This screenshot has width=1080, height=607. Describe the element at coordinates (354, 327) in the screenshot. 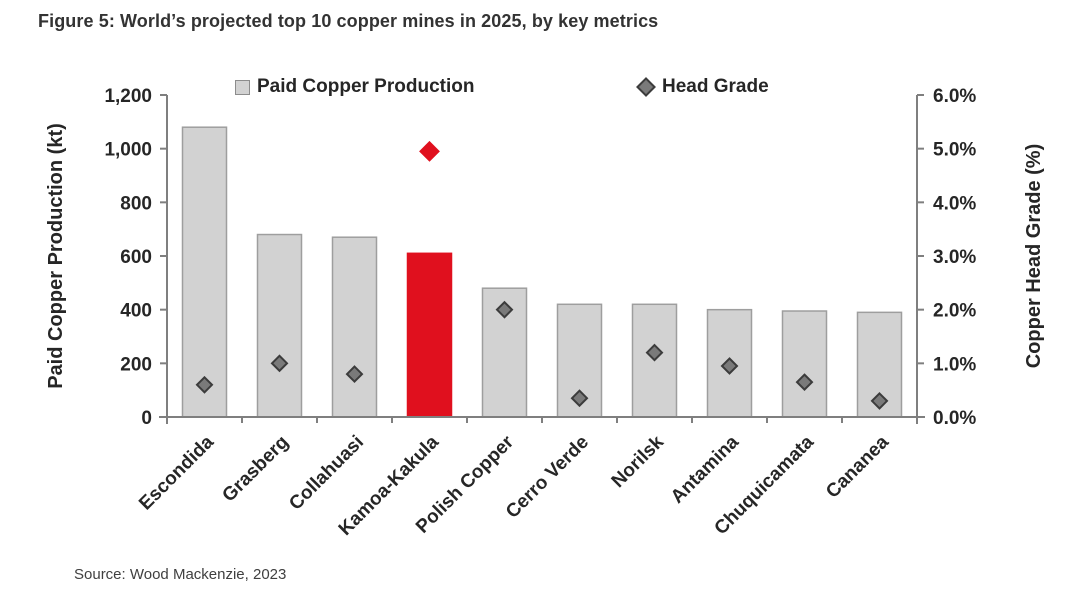

I see `bar-collahuasi` at that location.